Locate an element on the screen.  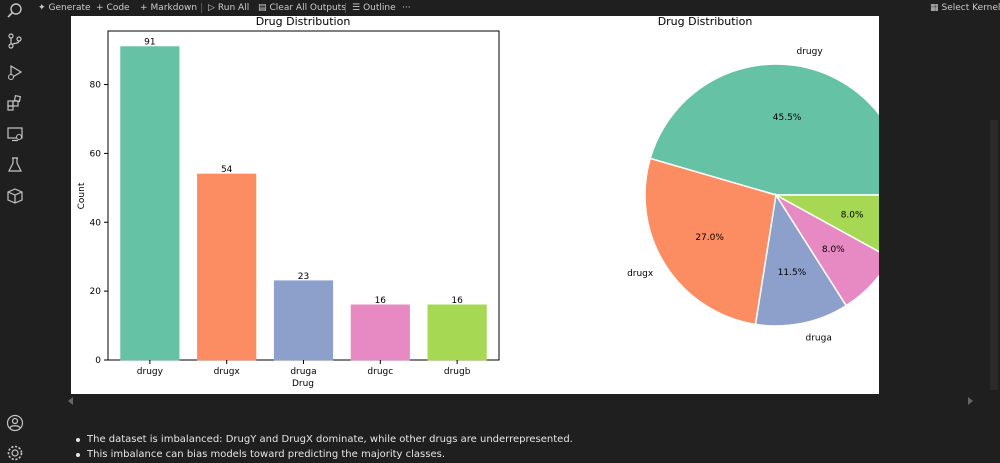
pie-chart-title: Drug Distribution is located at coordinates (705, 22).